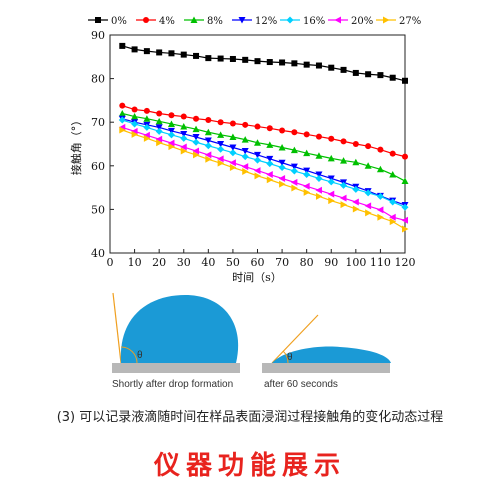 This screenshot has height=500, width=500. I want to click on droplet-right, so click(331, 354).